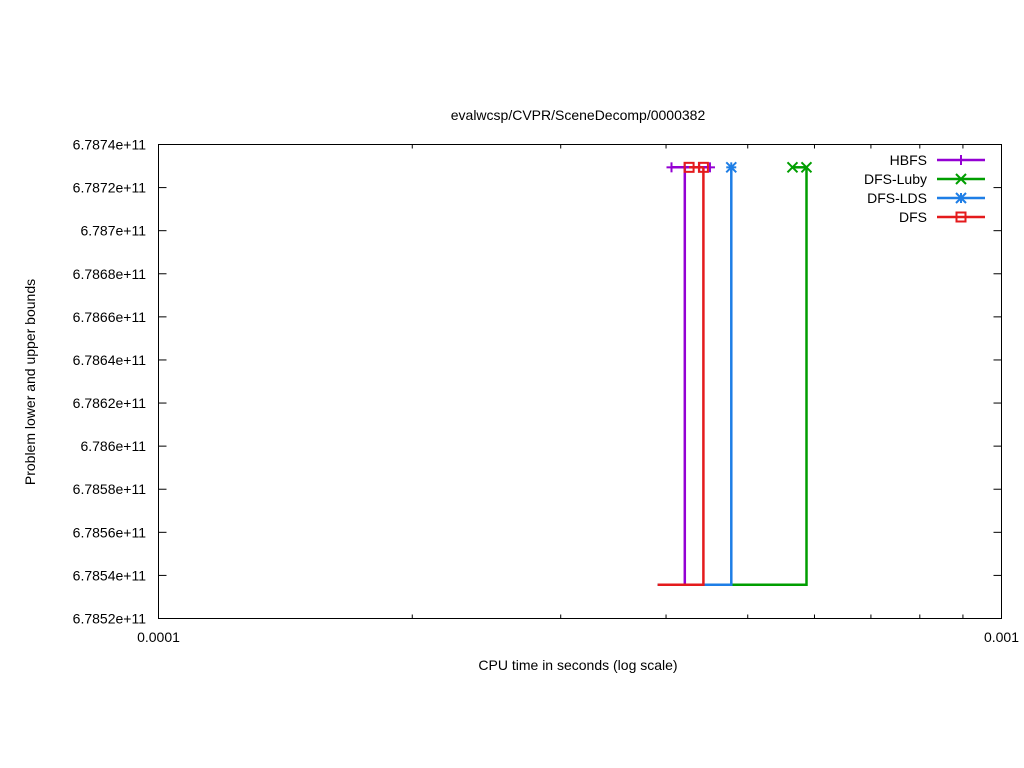 This screenshot has width=1024, height=768. What do you see at coordinates (110, 317) in the screenshot?
I see `y-tick-label: 6.7866e+11` at bounding box center [110, 317].